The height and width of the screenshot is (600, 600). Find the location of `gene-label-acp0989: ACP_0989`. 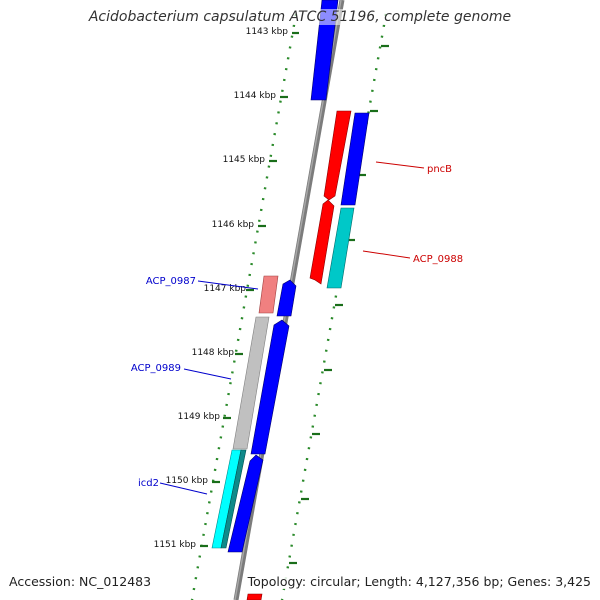

gene-label-acp0989: ACP_0989 is located at coordinates (156, 368).